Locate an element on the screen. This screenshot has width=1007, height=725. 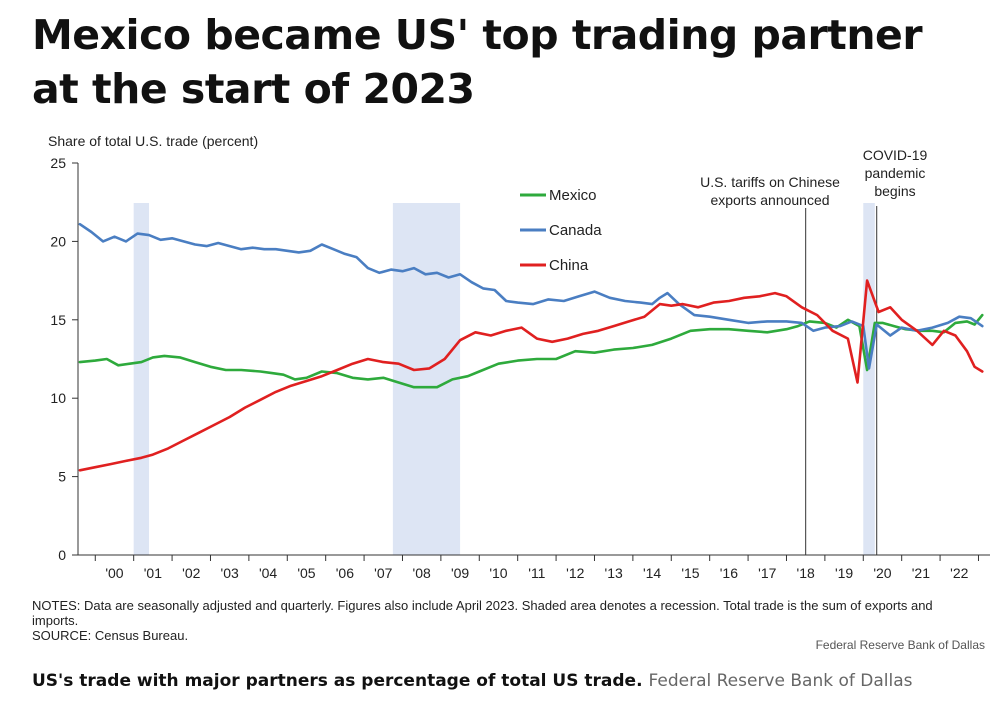
chart-credit: Federal Reserve Bank of Dallas is located at coordinates (900, 645).